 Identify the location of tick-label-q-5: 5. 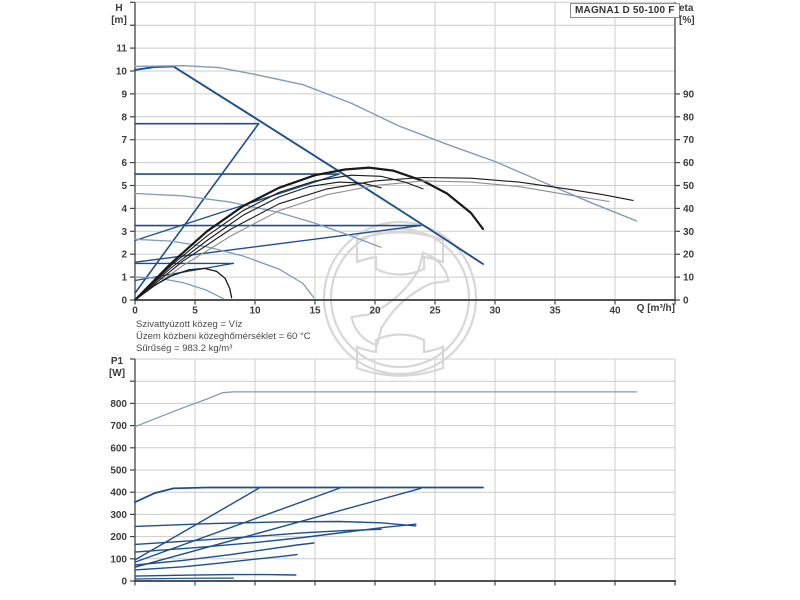
(195, 311).